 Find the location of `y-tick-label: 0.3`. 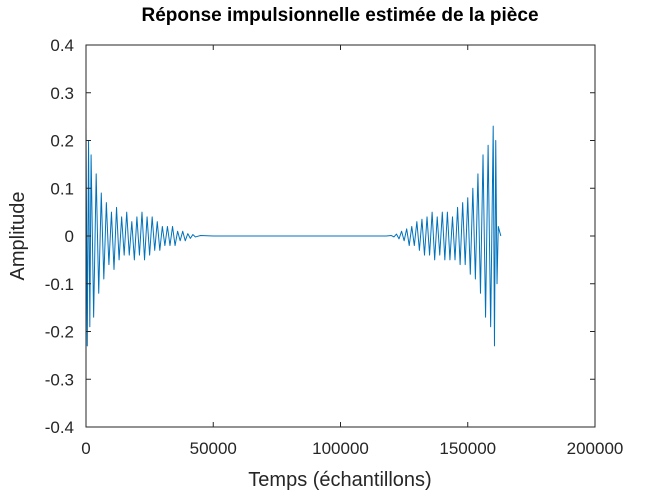

y-tick-label: 0.3 is located at coordinates (62, 93).